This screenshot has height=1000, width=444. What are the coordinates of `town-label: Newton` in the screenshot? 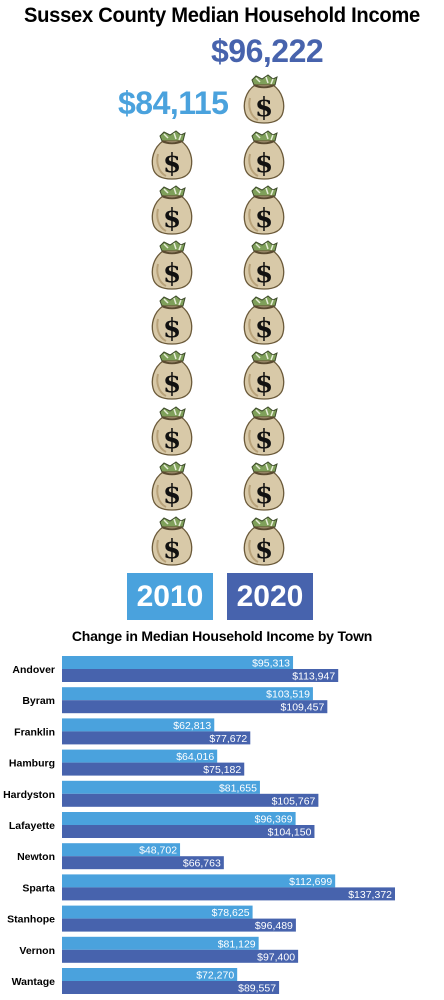 It's located at (36, 857).